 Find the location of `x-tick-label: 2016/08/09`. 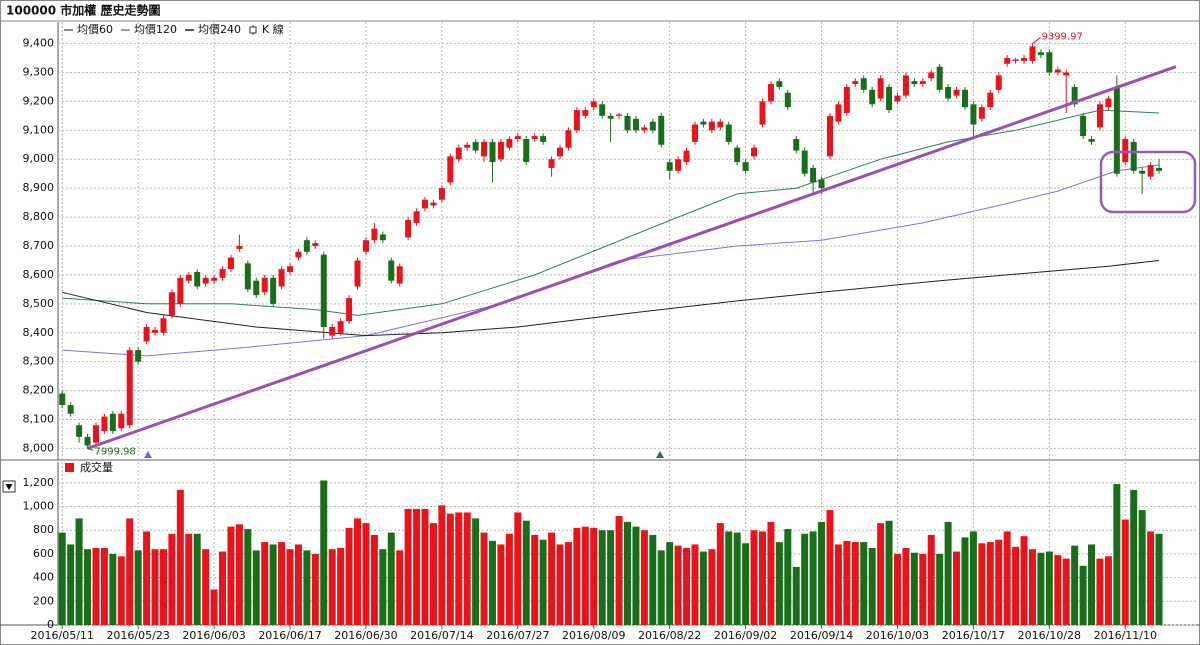

x-tick-label: 2016/08/09 is located at coordinates (593, 635).